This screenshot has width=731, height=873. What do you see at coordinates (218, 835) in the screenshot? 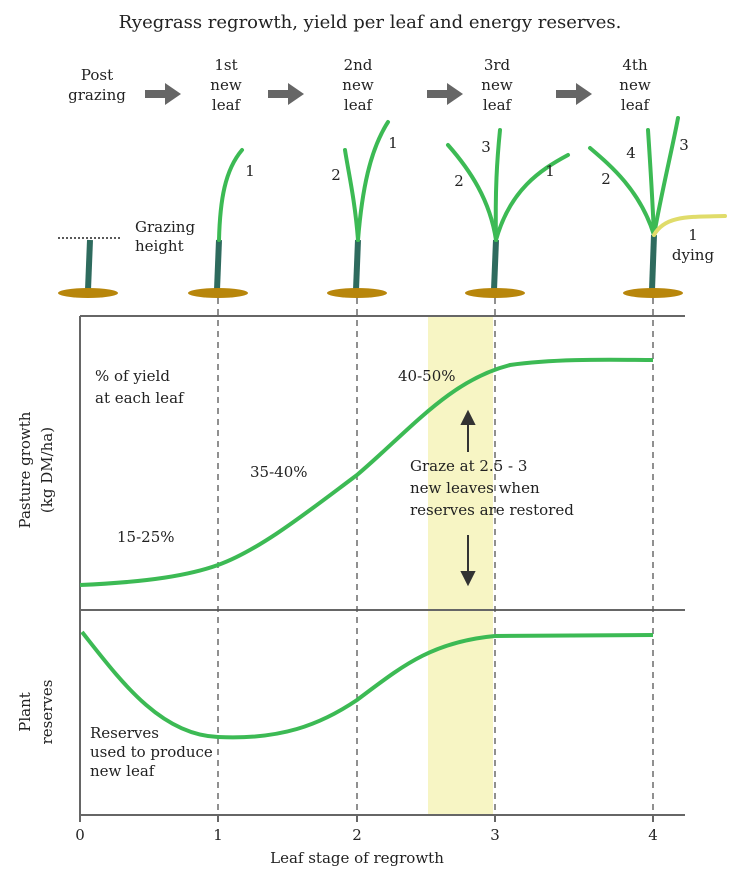
I see `x-tick-label: 1` at bounding box center [218, 835].